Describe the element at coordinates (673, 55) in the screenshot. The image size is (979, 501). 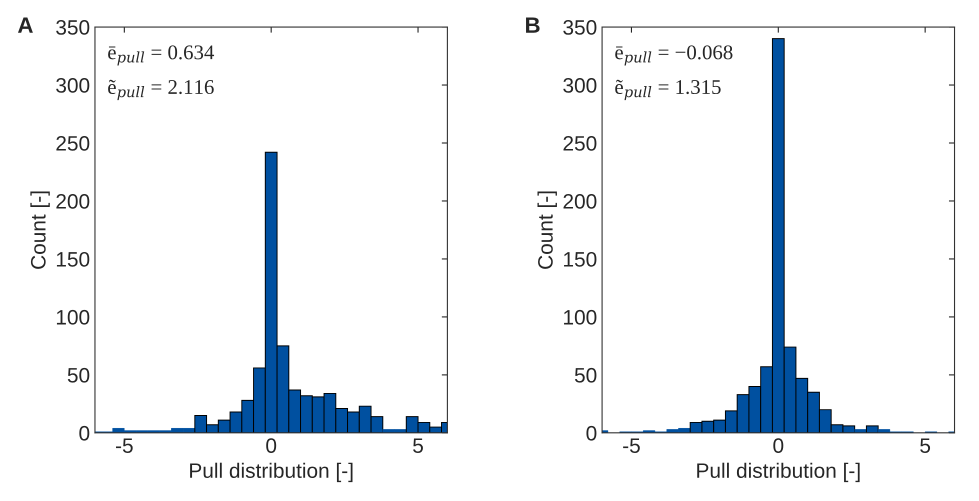
I see `annotation: ē$_{pull}$ = −0.068` at that location.